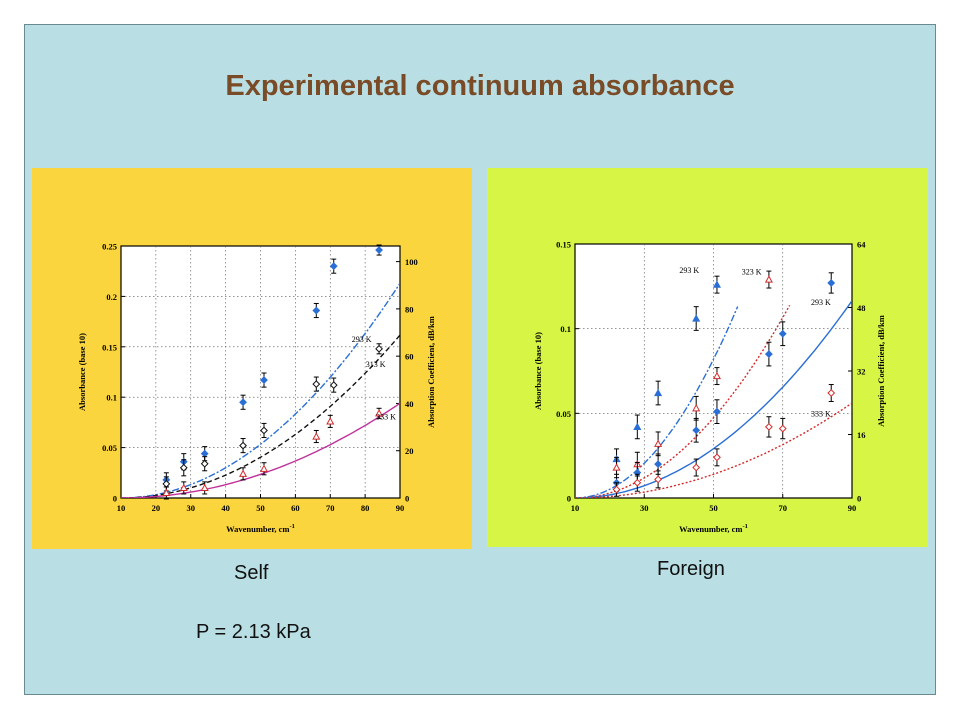  What do you see at coordinates (431, 372) in the screenshot?
I see `y2-axis-label: Absorption Coefficient, dB/km` at bounding box center [431, 372].